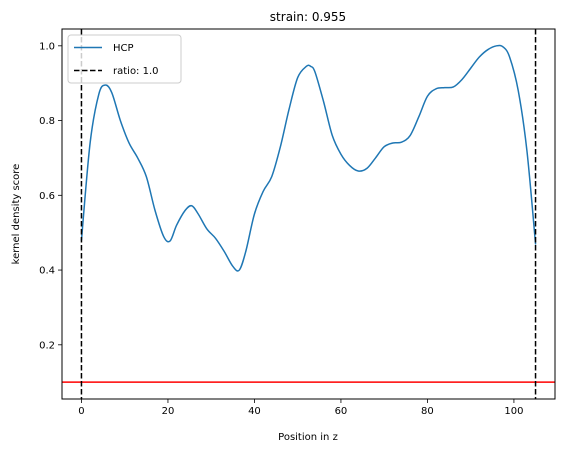 Image resolution: width=567 pixels, height=453 pixels. What do you see at coordinates (300, 408) in the screenshot?
I see `x-axis-ticks: 0 20 40 60 80 100` at bounding box center [300, 408].